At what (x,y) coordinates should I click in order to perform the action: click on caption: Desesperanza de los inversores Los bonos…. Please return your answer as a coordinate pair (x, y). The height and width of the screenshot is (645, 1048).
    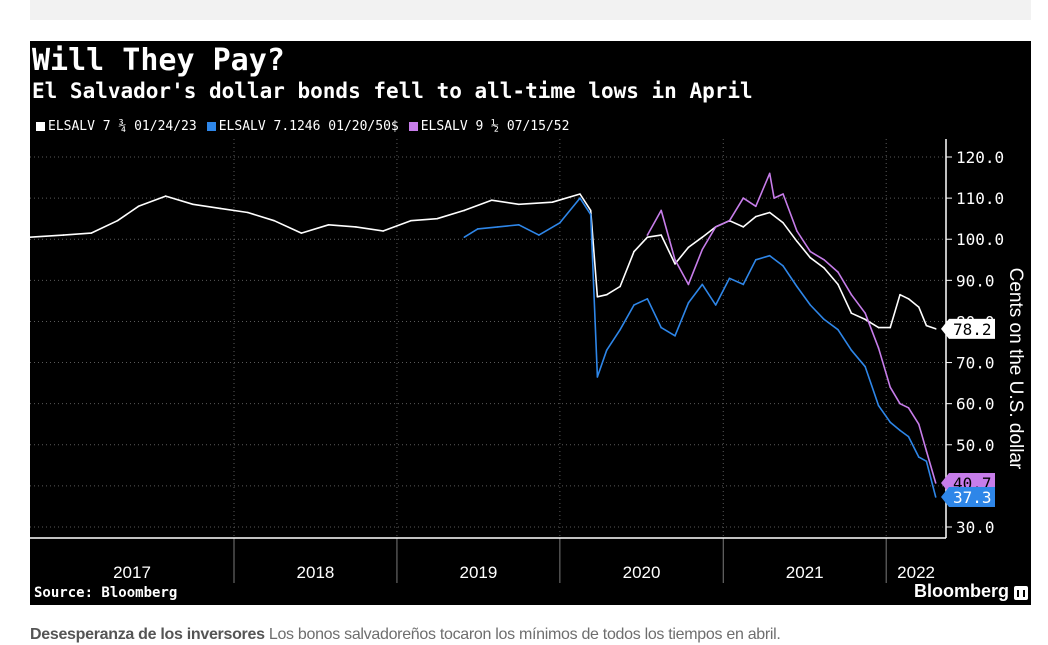
    Looking at the image, I should click on (405, 635).